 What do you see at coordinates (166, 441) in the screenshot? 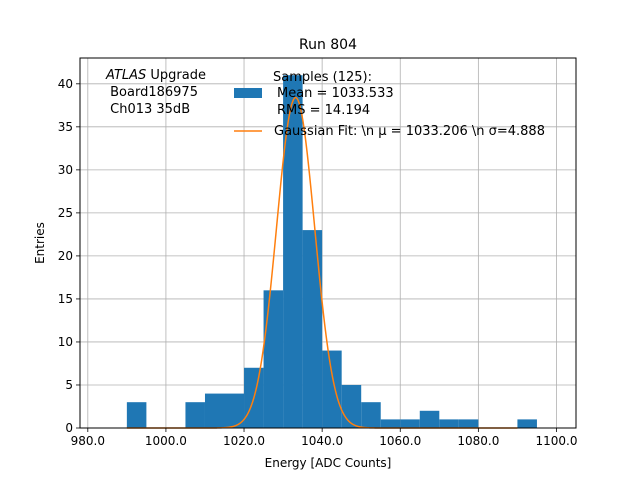
I see `x-tick-label: 1000.0` at bounding box center [166, 441].